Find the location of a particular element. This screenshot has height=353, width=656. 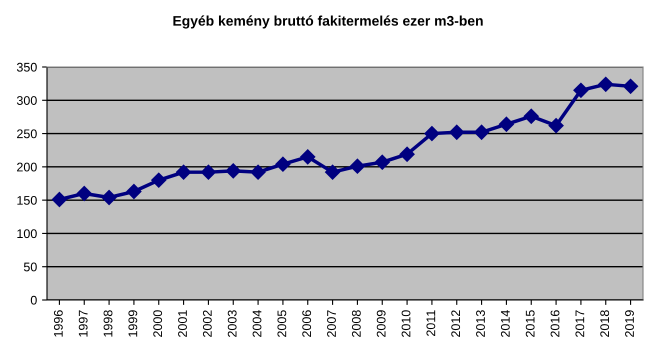

y-tick-label: 0 is located at coordinates (33, 300).